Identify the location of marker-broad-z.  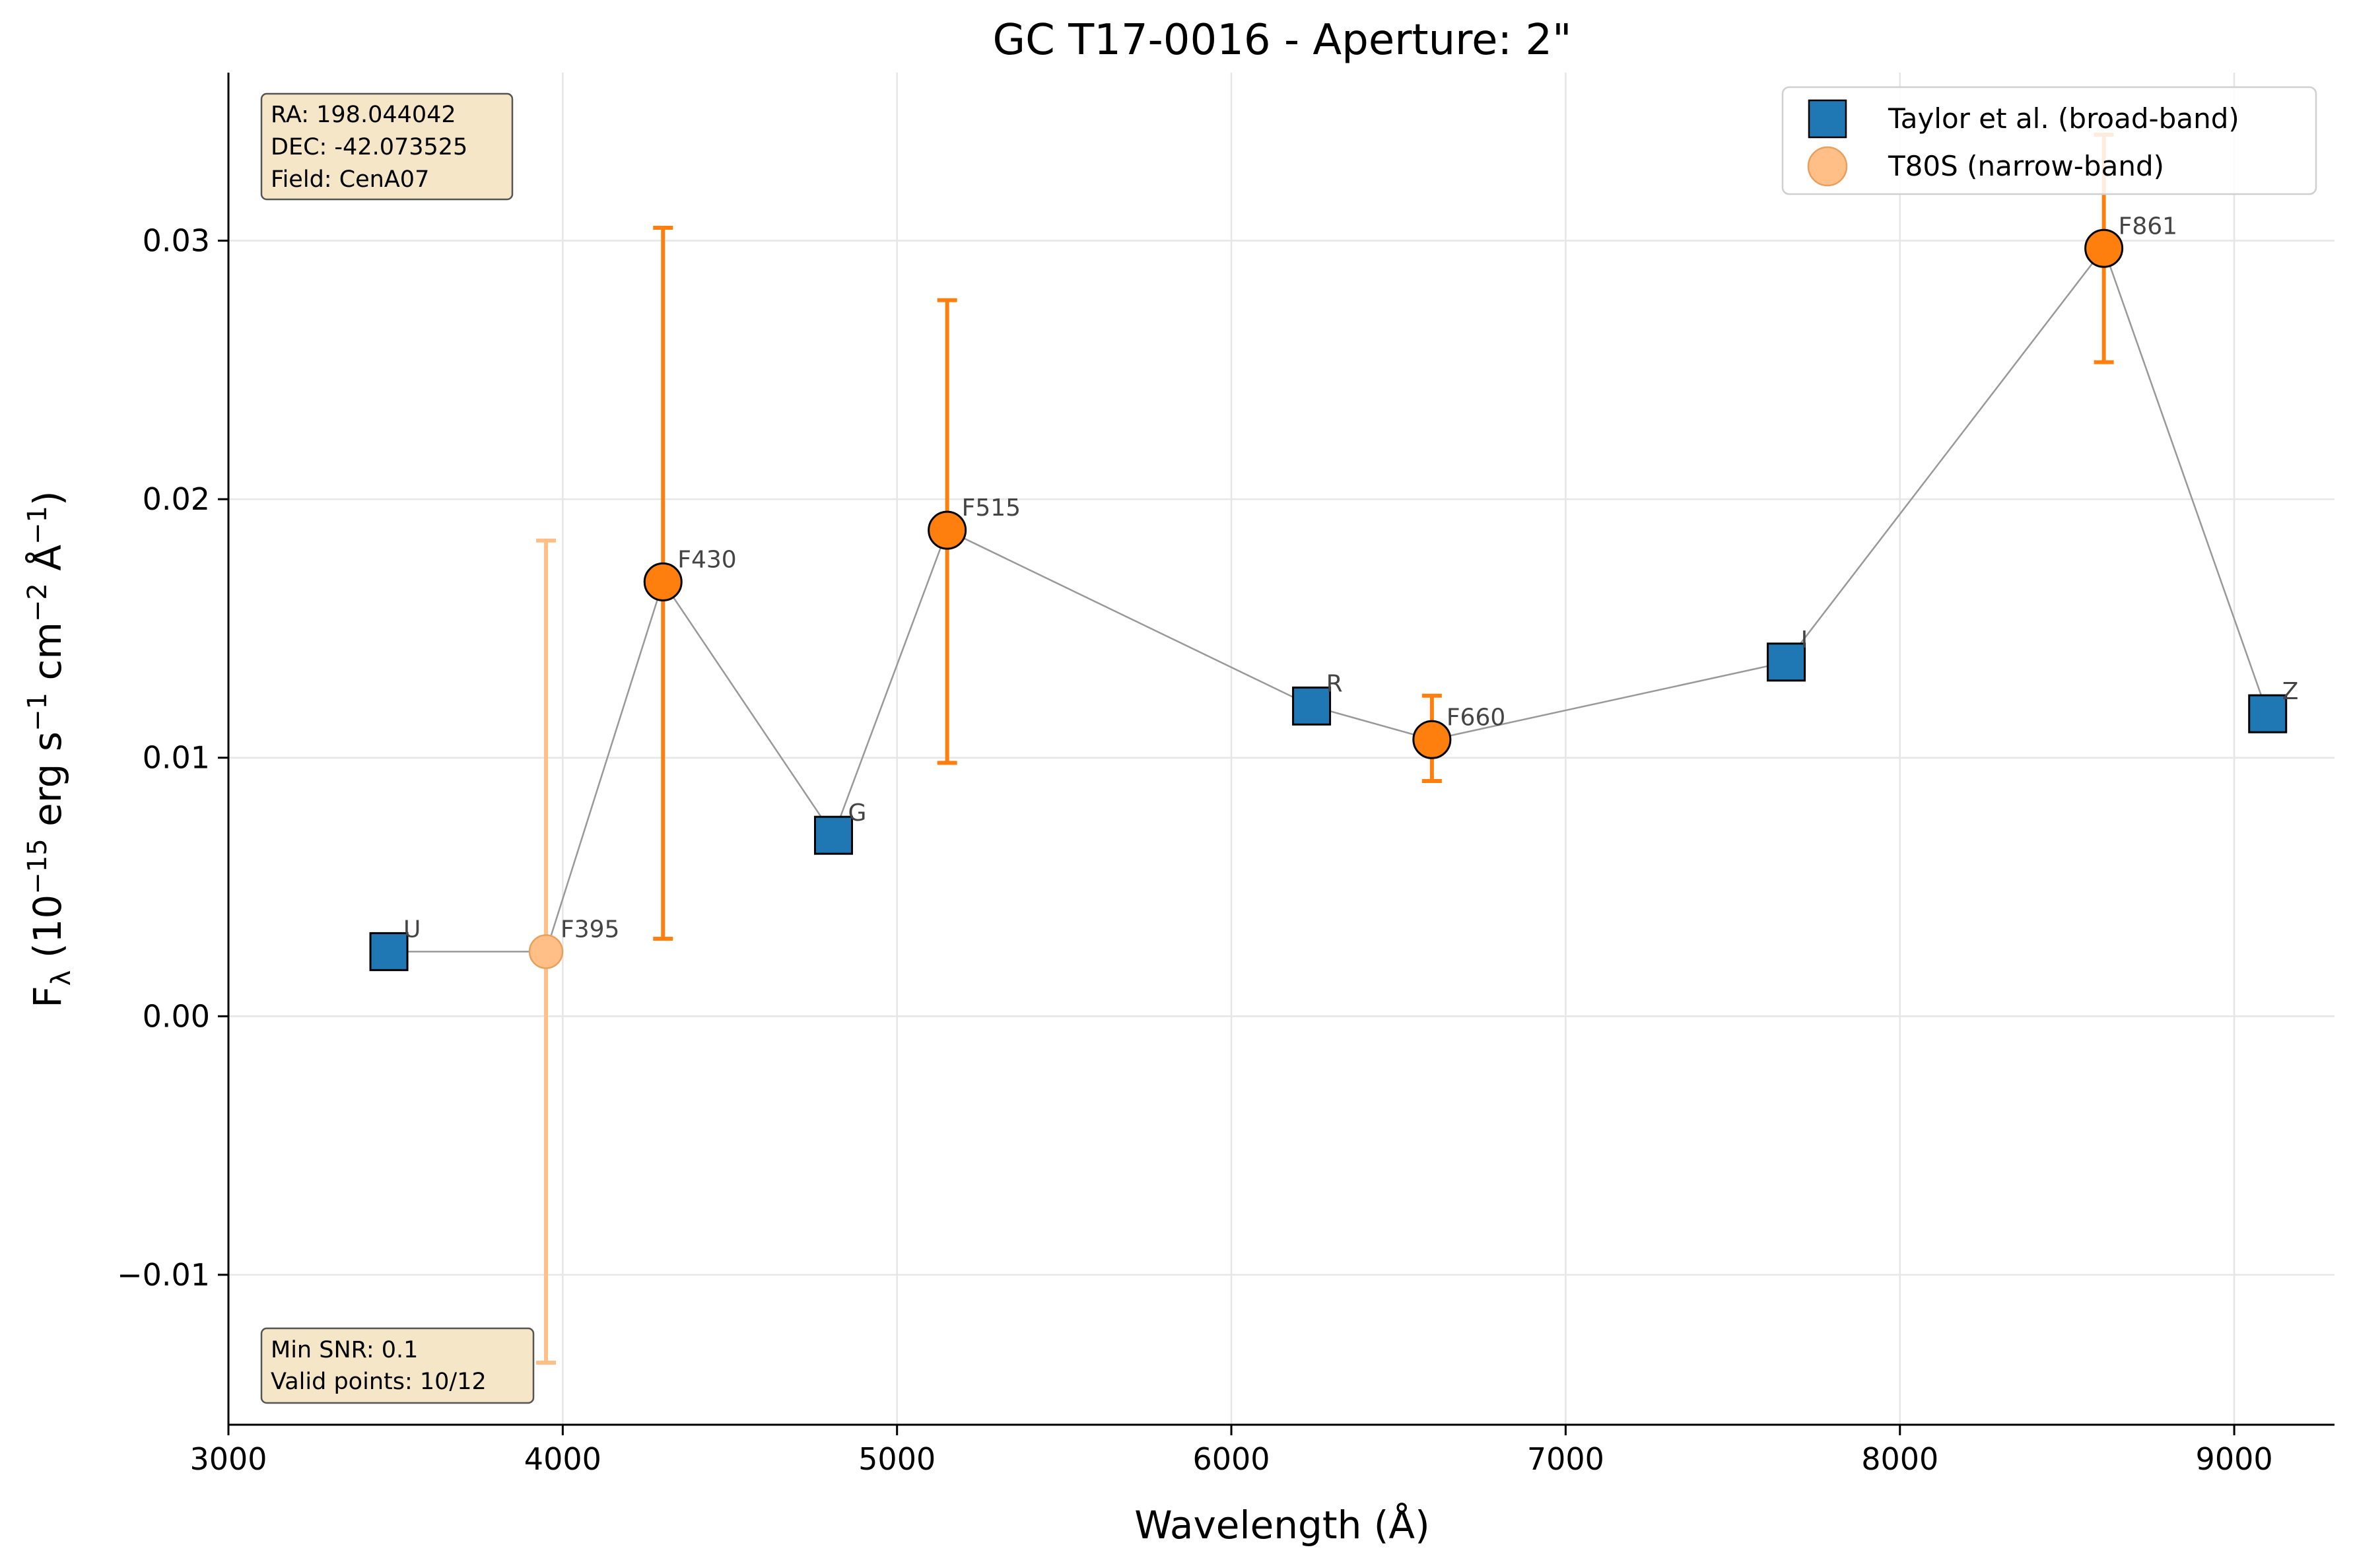
(2268, 713).